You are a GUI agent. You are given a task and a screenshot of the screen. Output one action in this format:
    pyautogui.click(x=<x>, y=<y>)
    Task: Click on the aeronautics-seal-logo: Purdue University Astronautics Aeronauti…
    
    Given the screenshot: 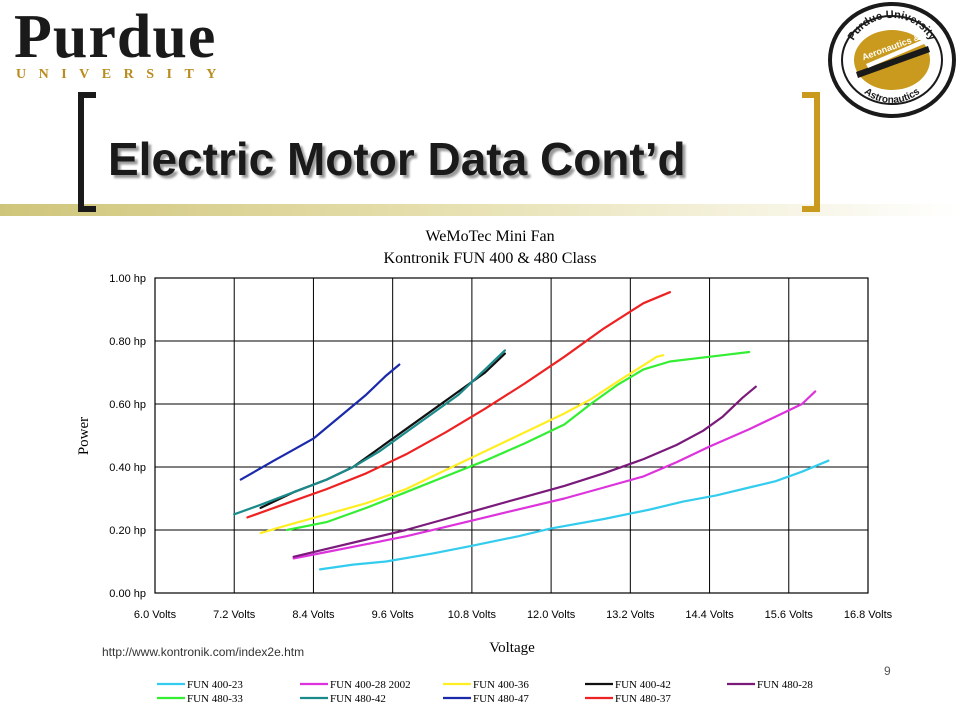 What is the action you would take?
    pyautogui.click(x=892, y=60)
    